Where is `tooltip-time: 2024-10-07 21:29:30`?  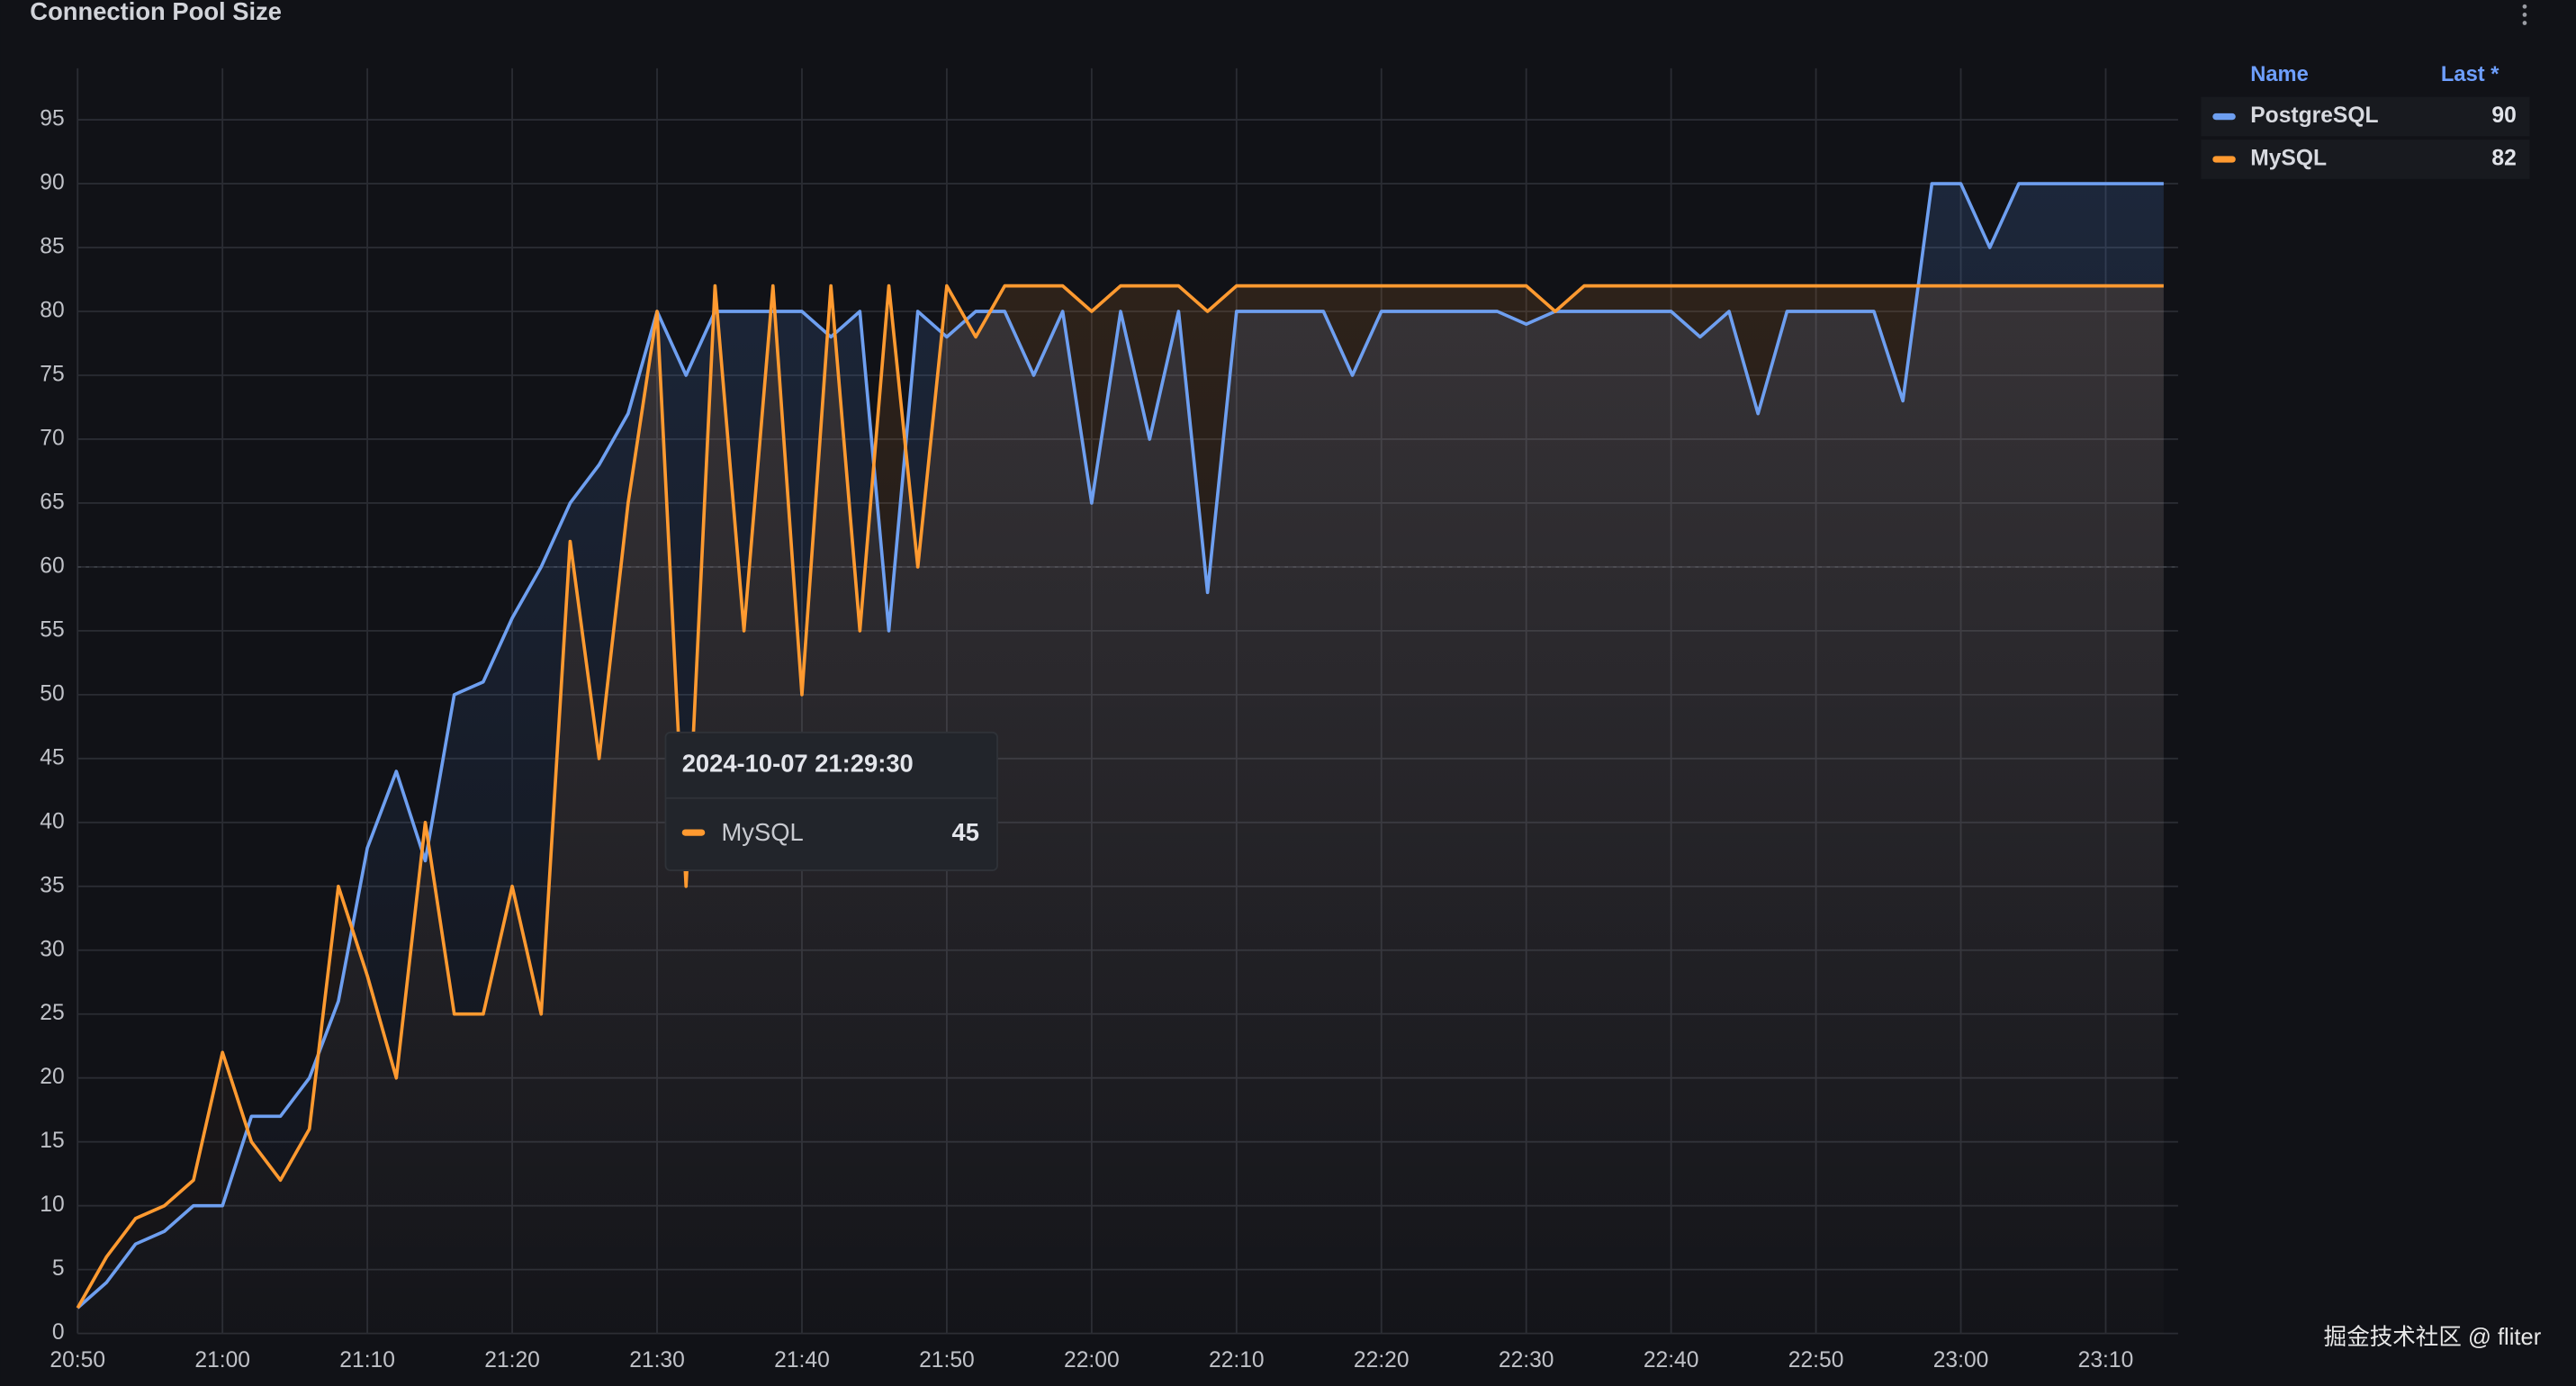
tooltip-time: 2024-10-07 21:29:30 is located at coordinates (798, 764).